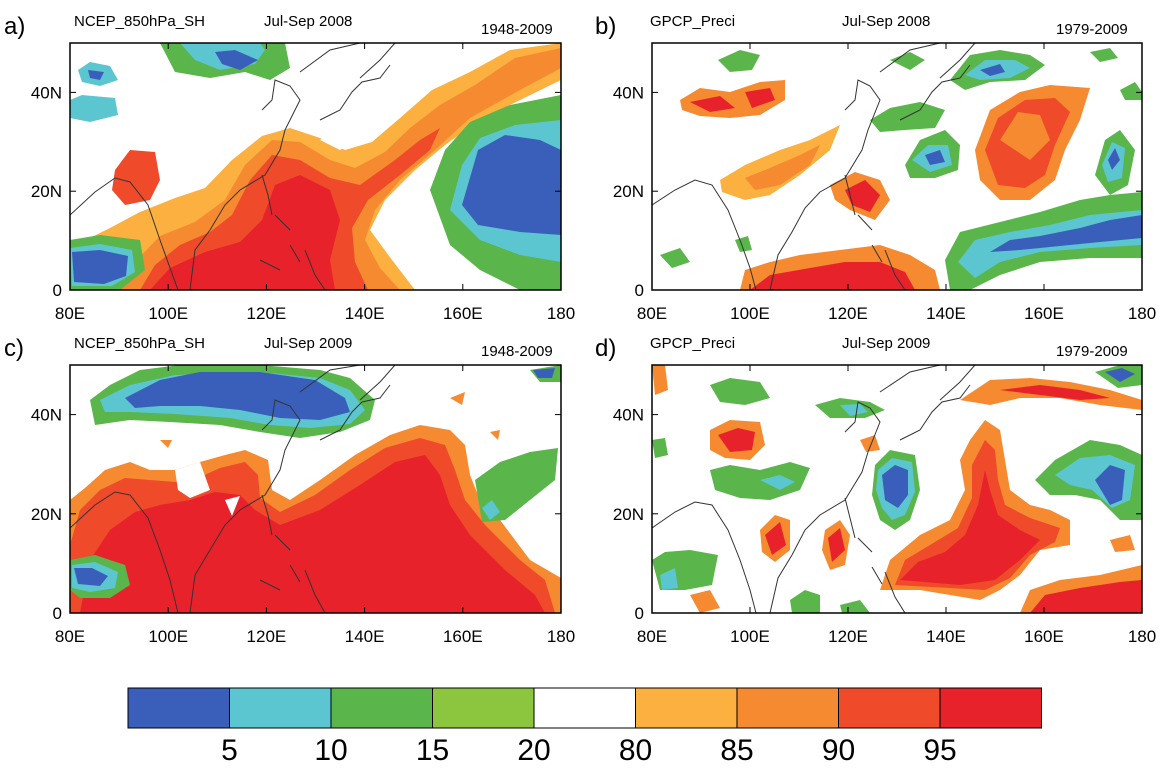  Describe the element at coordinates (57, 613) in the screenshot. I see `y-tick-label-c-2: 0` at that location.